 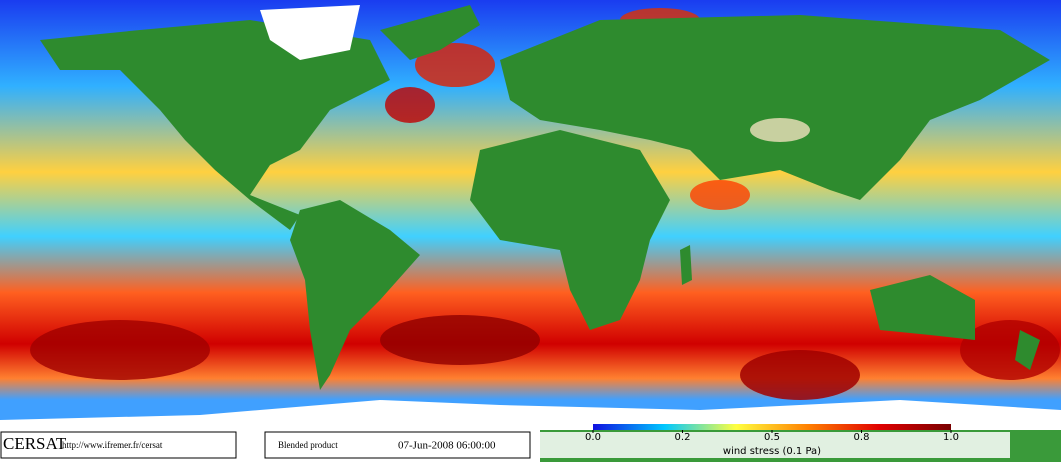 I want to click on product: Blended product, so click(x=308, y=445).